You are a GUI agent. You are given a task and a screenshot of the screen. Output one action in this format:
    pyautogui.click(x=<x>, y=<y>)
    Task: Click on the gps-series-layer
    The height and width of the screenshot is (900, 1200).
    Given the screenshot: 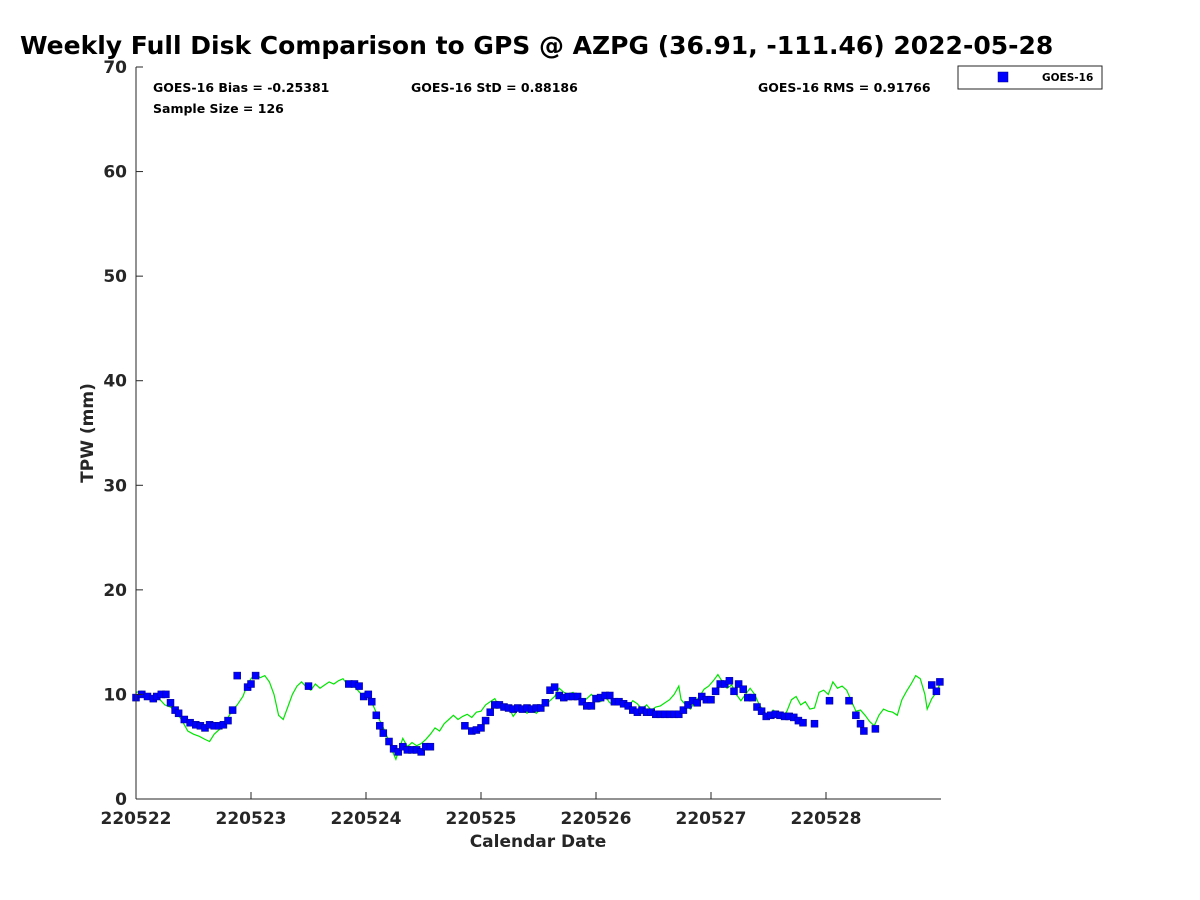 What is the action you would take?
    pyautogui.click(x=538, y=717)
    